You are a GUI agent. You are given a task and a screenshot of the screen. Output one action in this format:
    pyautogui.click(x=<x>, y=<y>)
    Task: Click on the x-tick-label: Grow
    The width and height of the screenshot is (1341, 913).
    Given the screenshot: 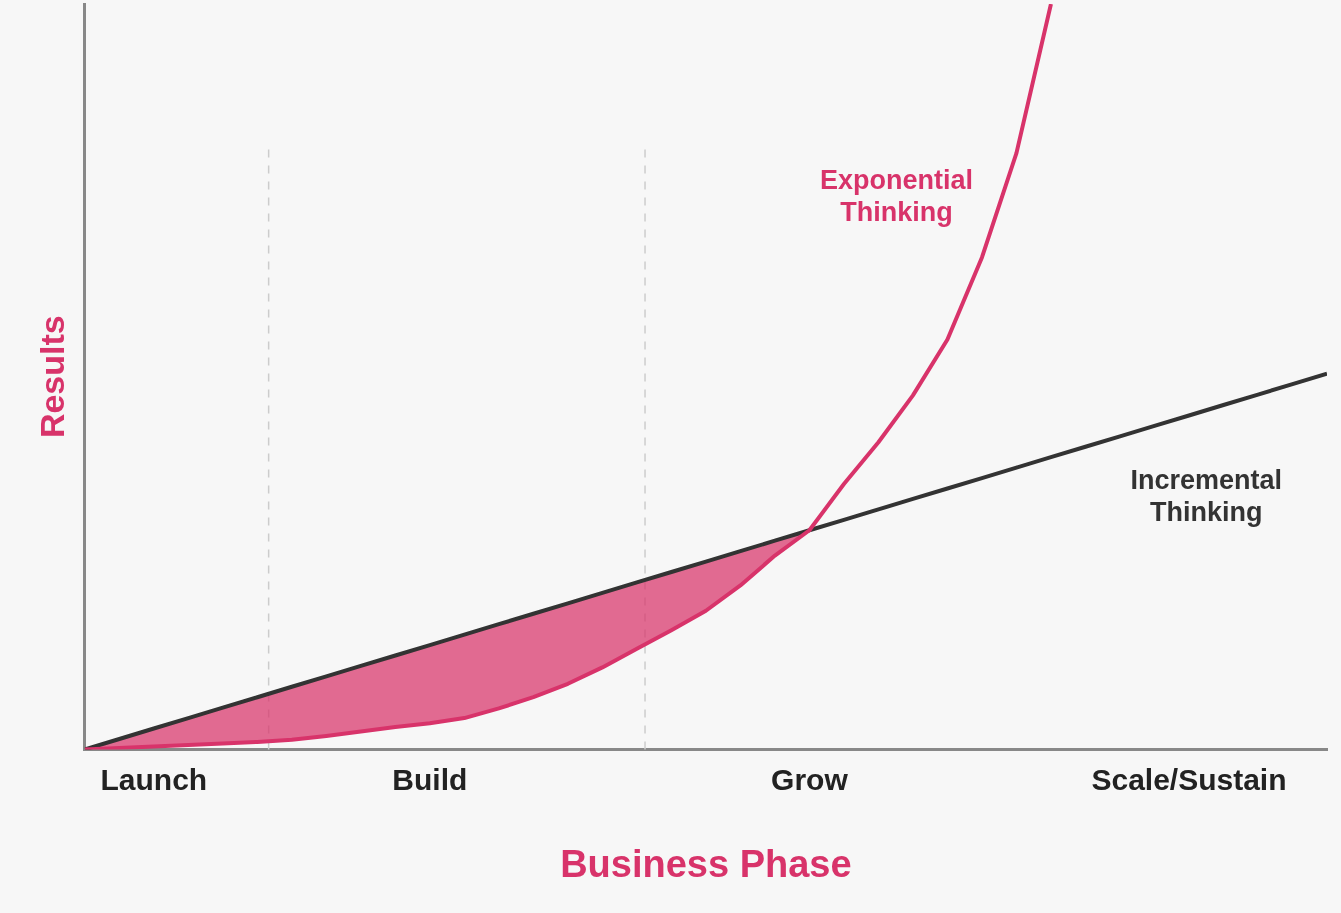 What is the action you would take?
    pyautogui.click(x=810, y=779)
    